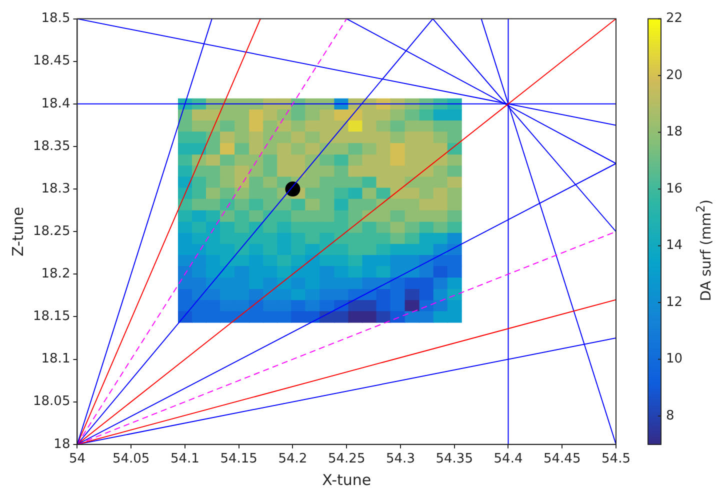 The width and height of the screenshot is (724, 500). Describe the element at coordinates (674, 302) in the screenshot. I see `color-bar-label: 12` at that location.